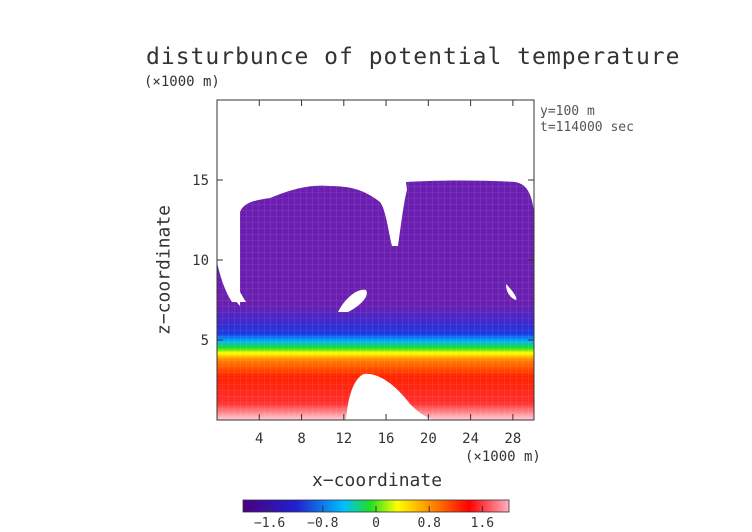 The width and height of the screenshot is (752, 532). What do you see at coordinates (376, 523) in the screenshot?
I see `colorbar-tick-label: 0` at bounding box center [376, 523].